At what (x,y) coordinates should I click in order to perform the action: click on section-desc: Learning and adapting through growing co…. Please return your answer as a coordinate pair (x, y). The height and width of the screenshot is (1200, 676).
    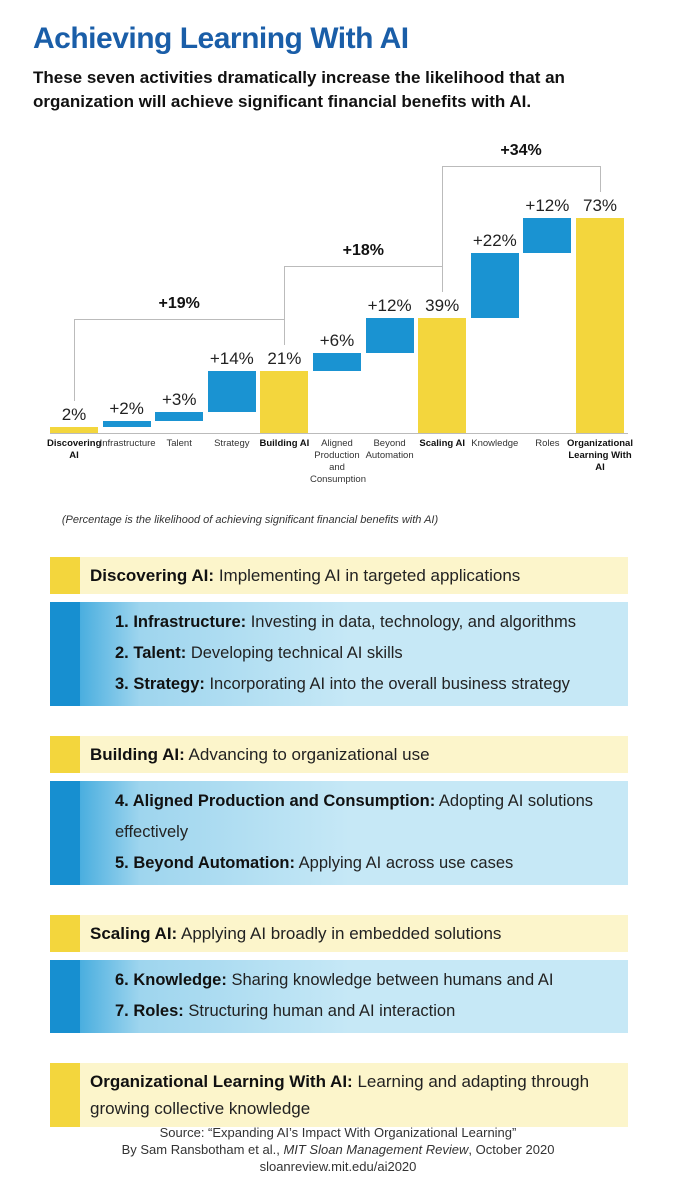
    Looking at the image, I should click on (340, 1095).